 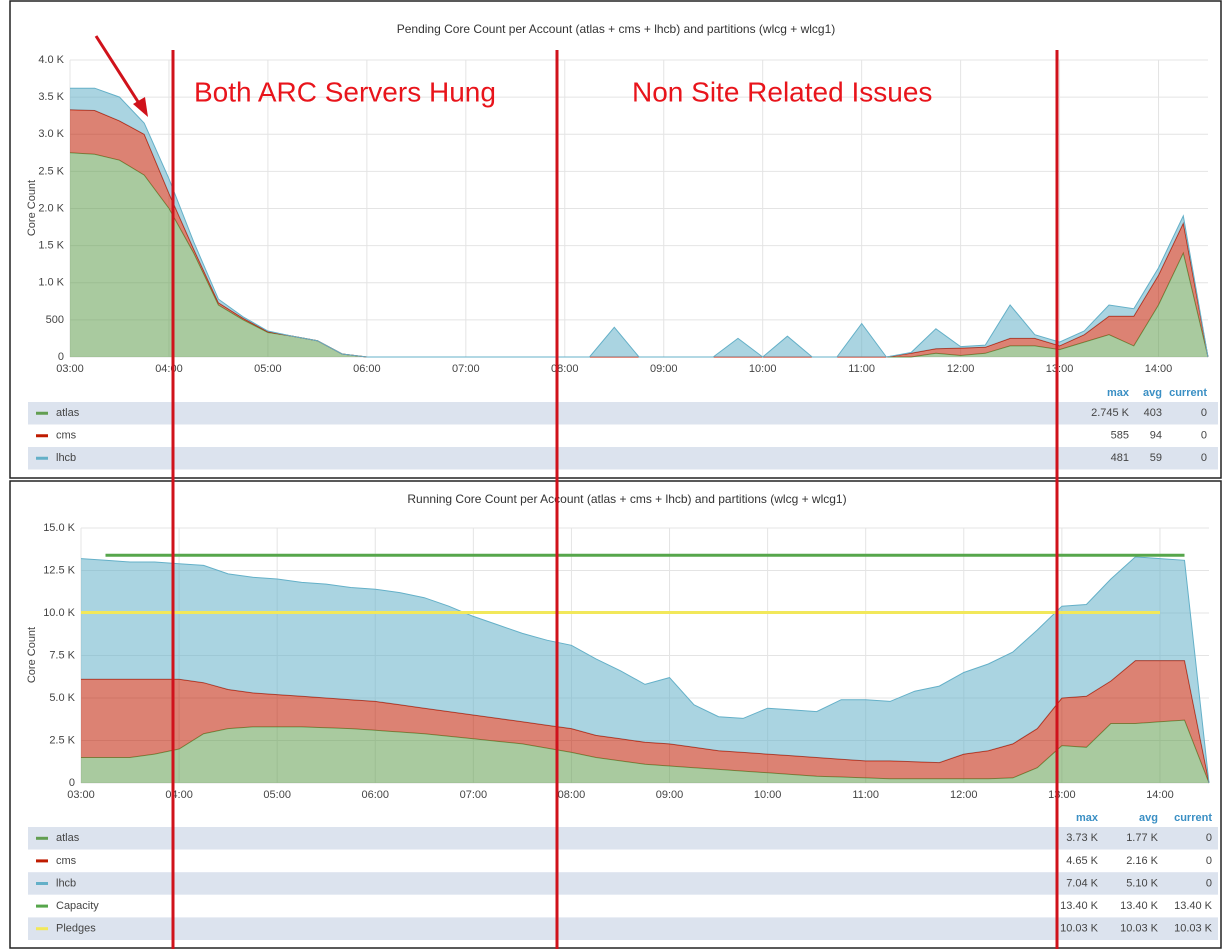 What do you see at coordinates (77, 906) in the screenshot?
I see `legend-label: Capacity` at bounding box center [77, 906].